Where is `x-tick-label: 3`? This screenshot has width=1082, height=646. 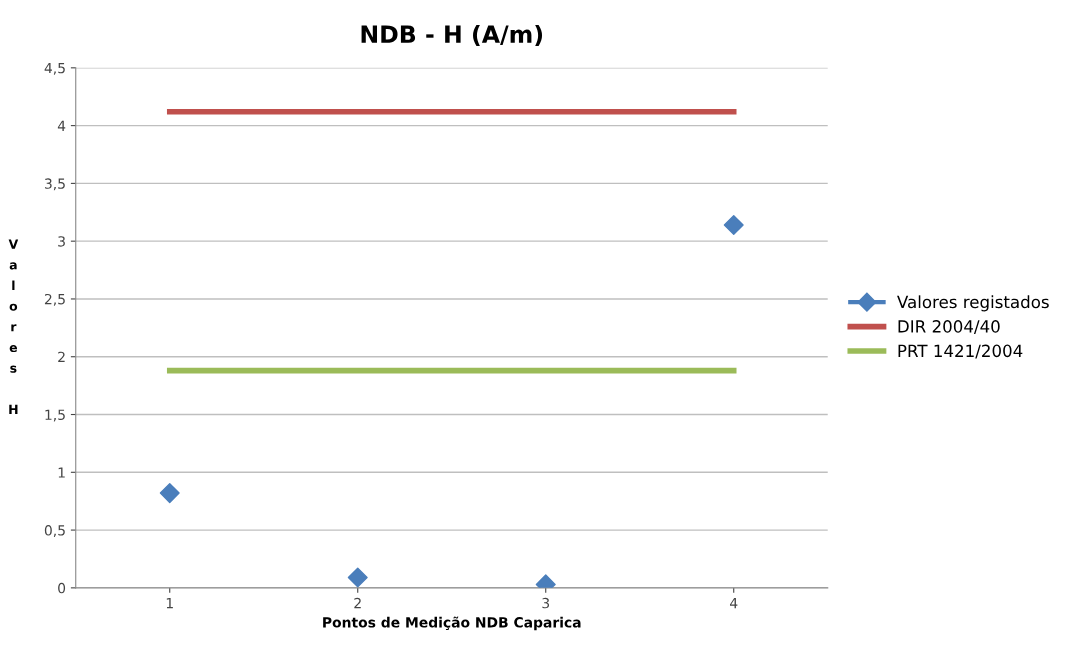
x-tick-label: 3 is located at coordinates (546, 603).